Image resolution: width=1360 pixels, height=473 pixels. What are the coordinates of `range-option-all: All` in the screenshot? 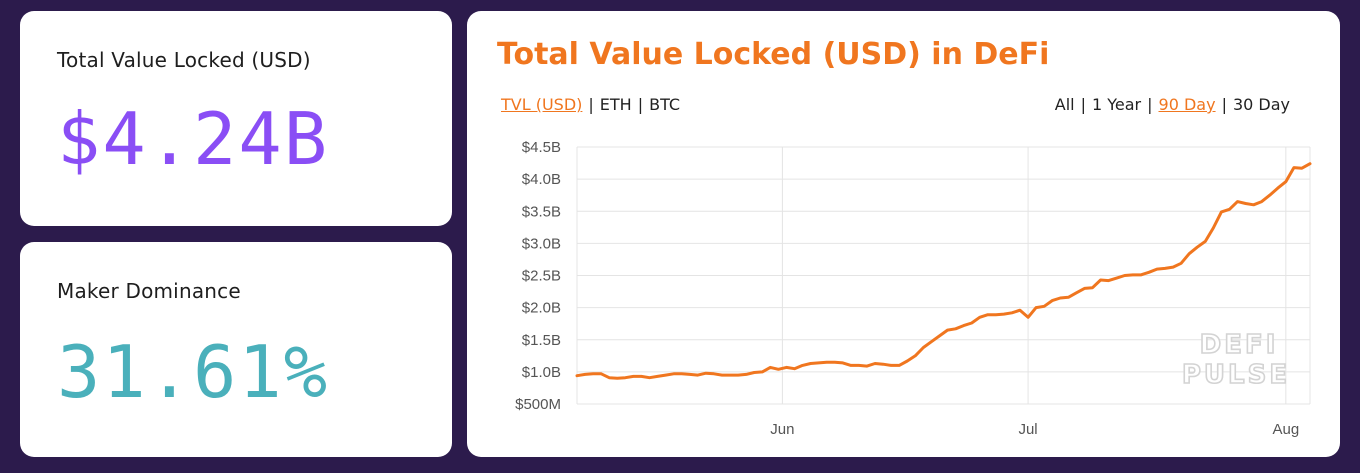 It's located at (1064, 104).